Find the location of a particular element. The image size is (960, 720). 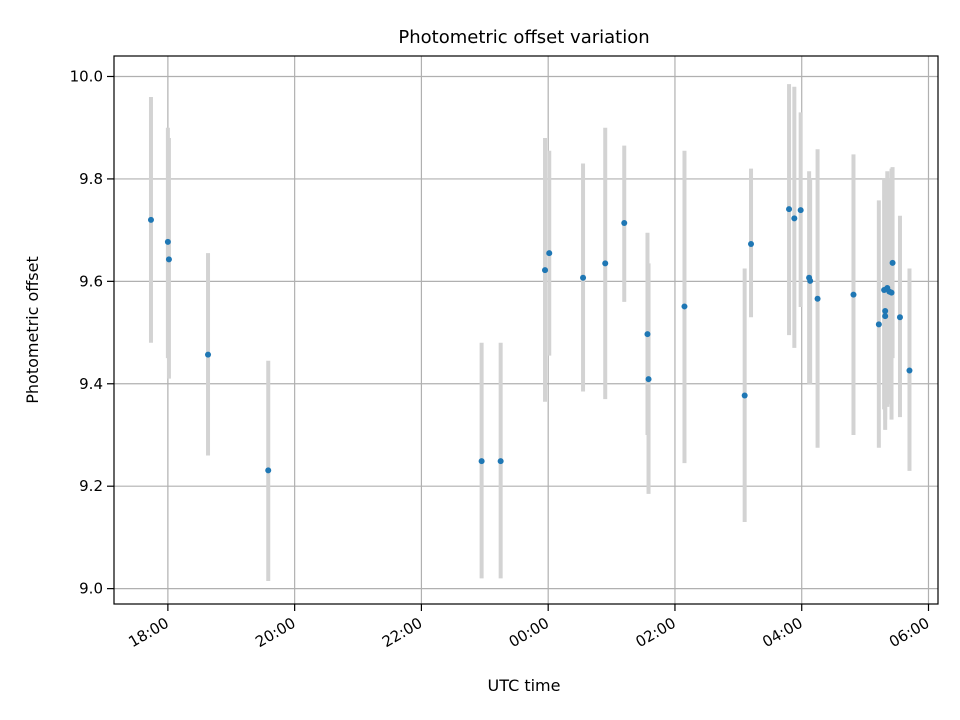

y-tick-label: 9.8 is located at coordinates (91, 179).